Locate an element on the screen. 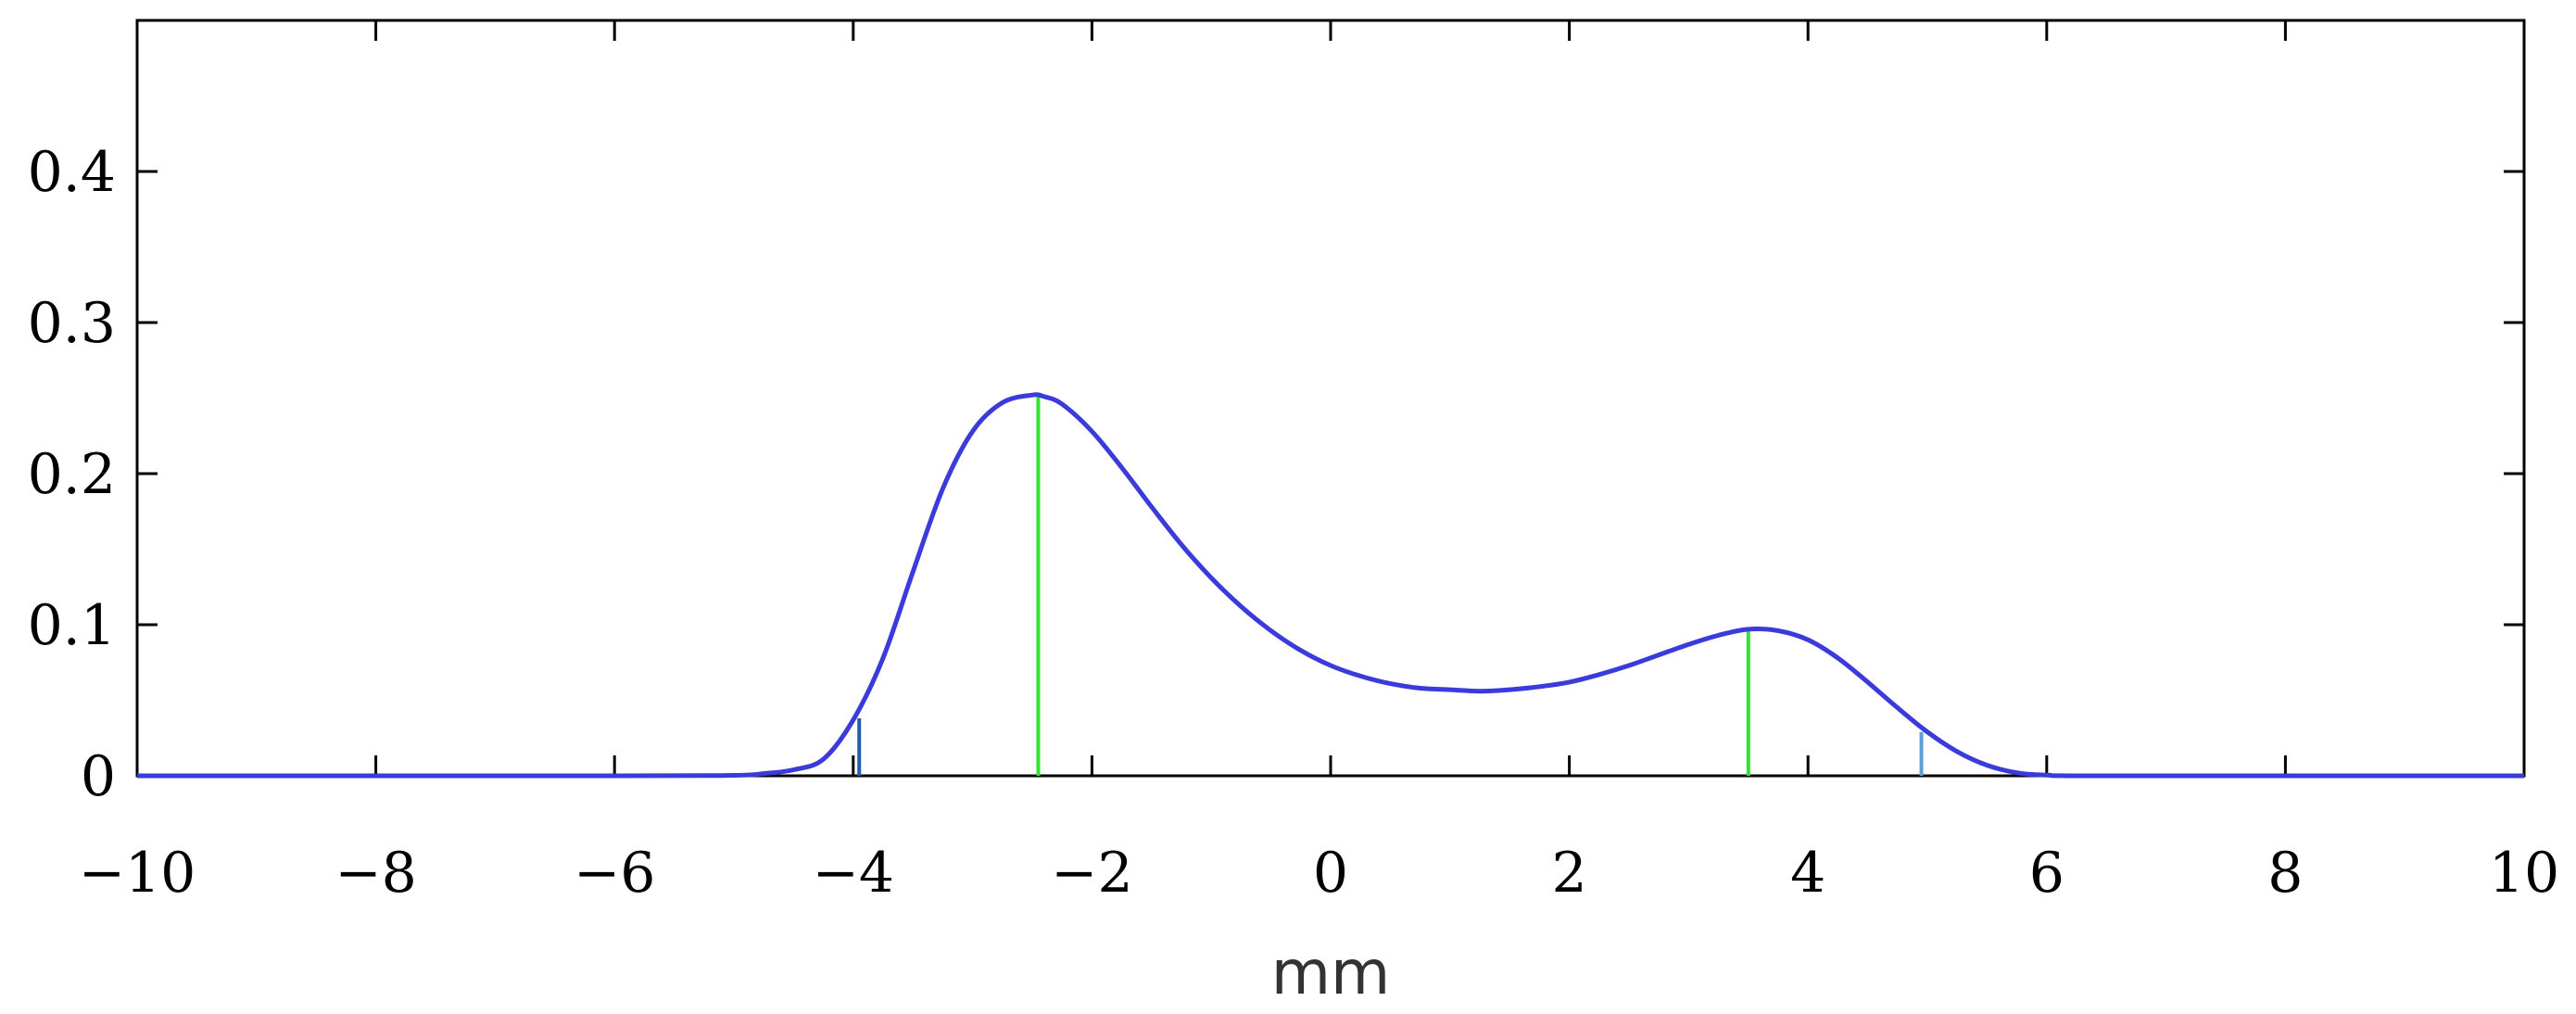  y-tick-label: 0.1 is located at coordinates (72, 625).